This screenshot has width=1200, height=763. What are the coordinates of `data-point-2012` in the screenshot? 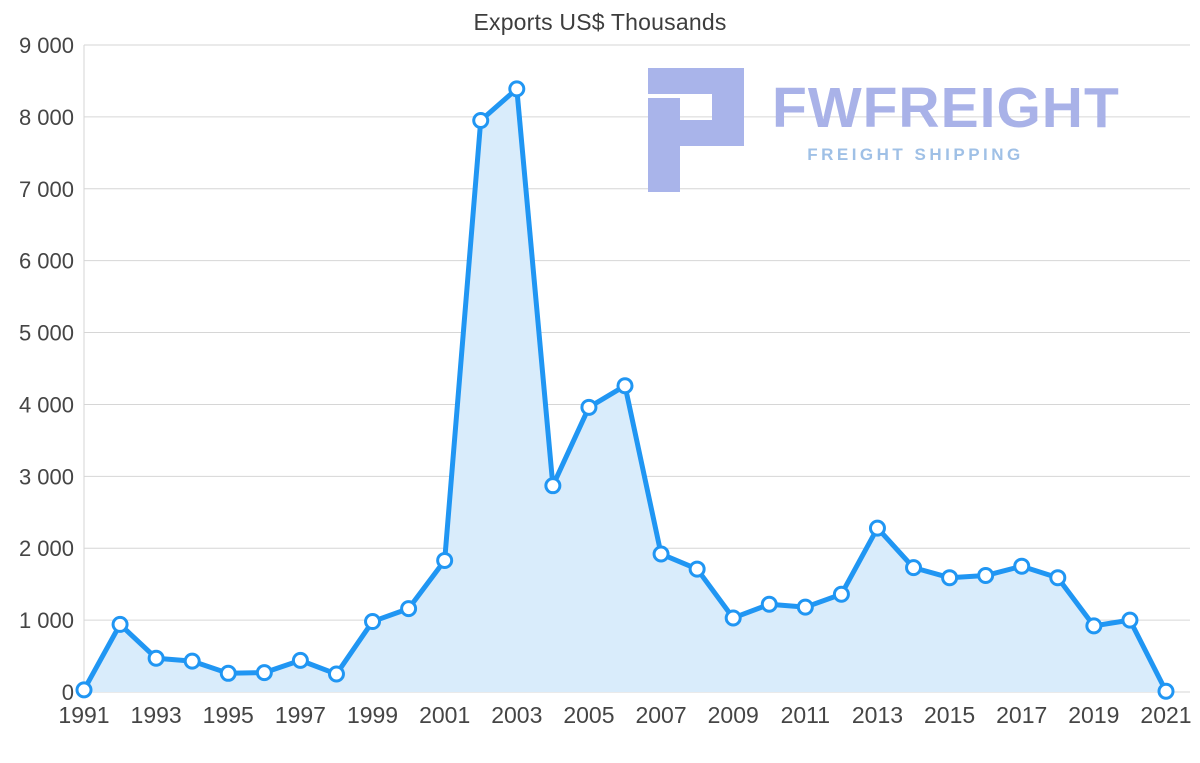 It's located at (841, 594).